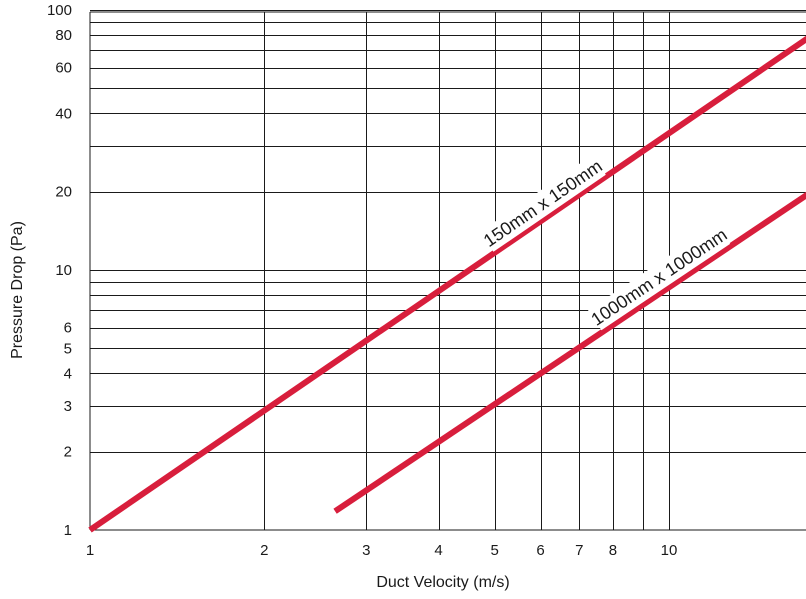 Image resolution: width=806 pixels, height=599 pixels. Describe the element at coordinates (63, 270) in the screenshot. I see `y-tick-label: 10` at that location.